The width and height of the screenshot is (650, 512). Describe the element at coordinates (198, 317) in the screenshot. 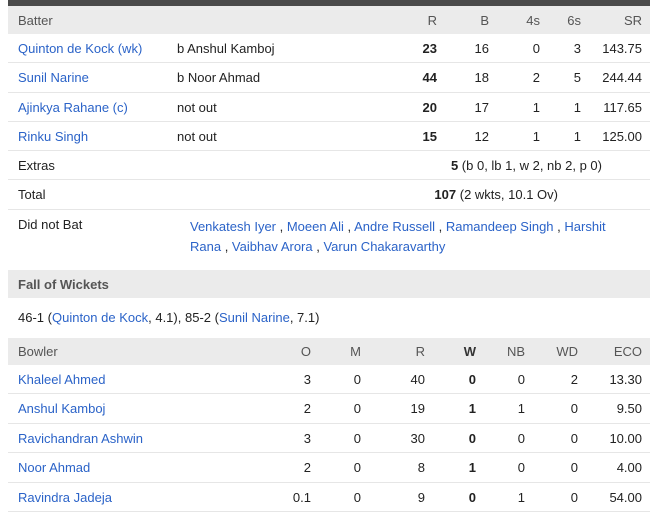

I see `fow-score: 85-2` at that location.